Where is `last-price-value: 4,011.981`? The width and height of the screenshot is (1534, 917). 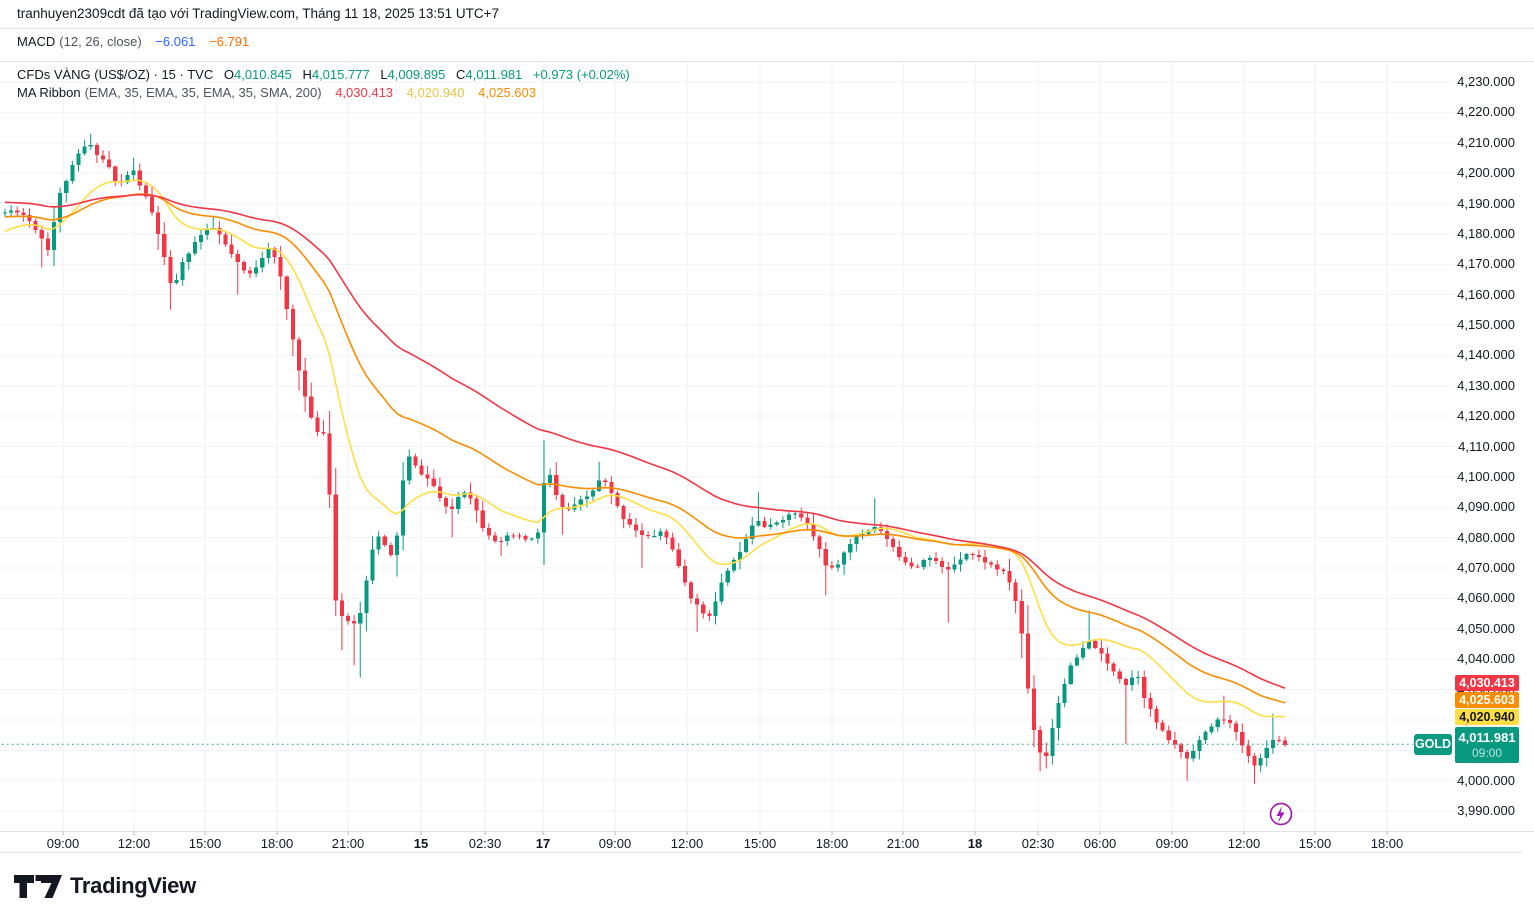 last-price-value: 4,011.981 is located at coordinates (1487, 737).